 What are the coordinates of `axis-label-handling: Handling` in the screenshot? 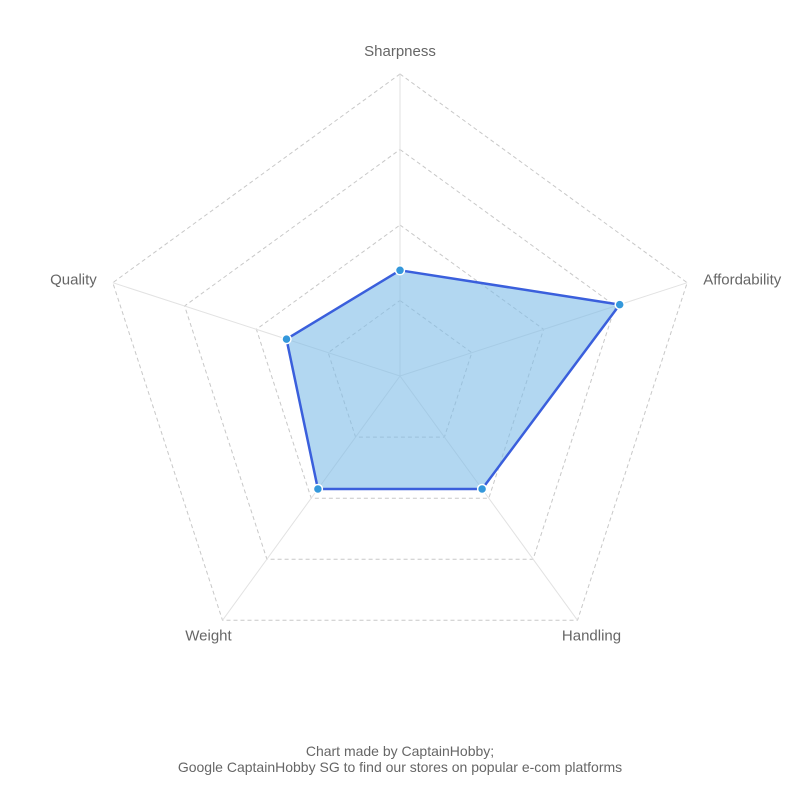 It's located at (591, 635).